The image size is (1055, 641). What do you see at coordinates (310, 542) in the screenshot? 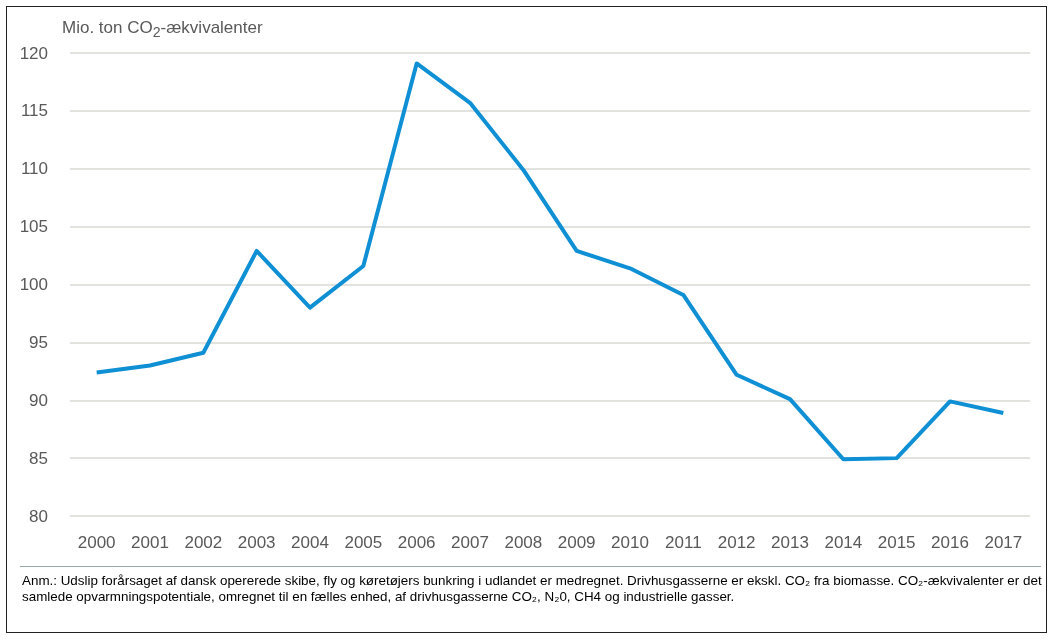
I see `x-tick-label: 2004` at bounding box center [310, 542].